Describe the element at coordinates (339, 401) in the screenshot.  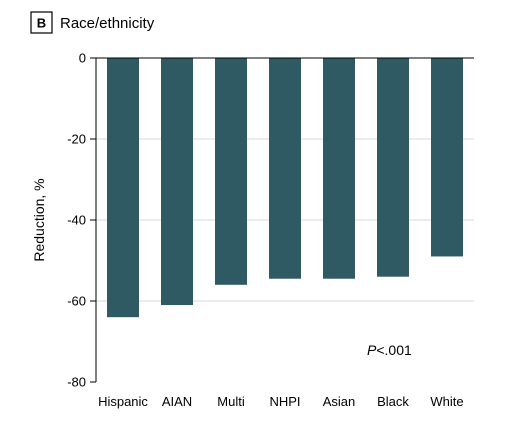
I see `x-tick-label: Asian` at that location.